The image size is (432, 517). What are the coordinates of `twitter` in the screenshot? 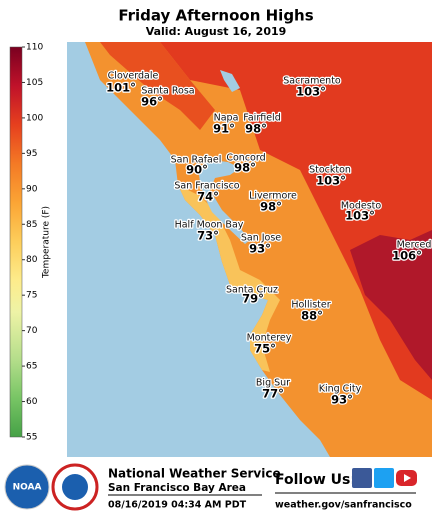 It's located at (384, 478).